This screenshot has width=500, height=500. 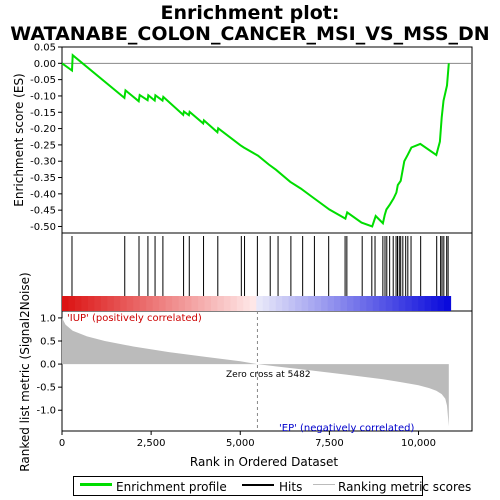 What do you see at coordinates (96, 484) in the screenshot?
I see `legend-enrichment-swatch` at bounding box center [96, 484].